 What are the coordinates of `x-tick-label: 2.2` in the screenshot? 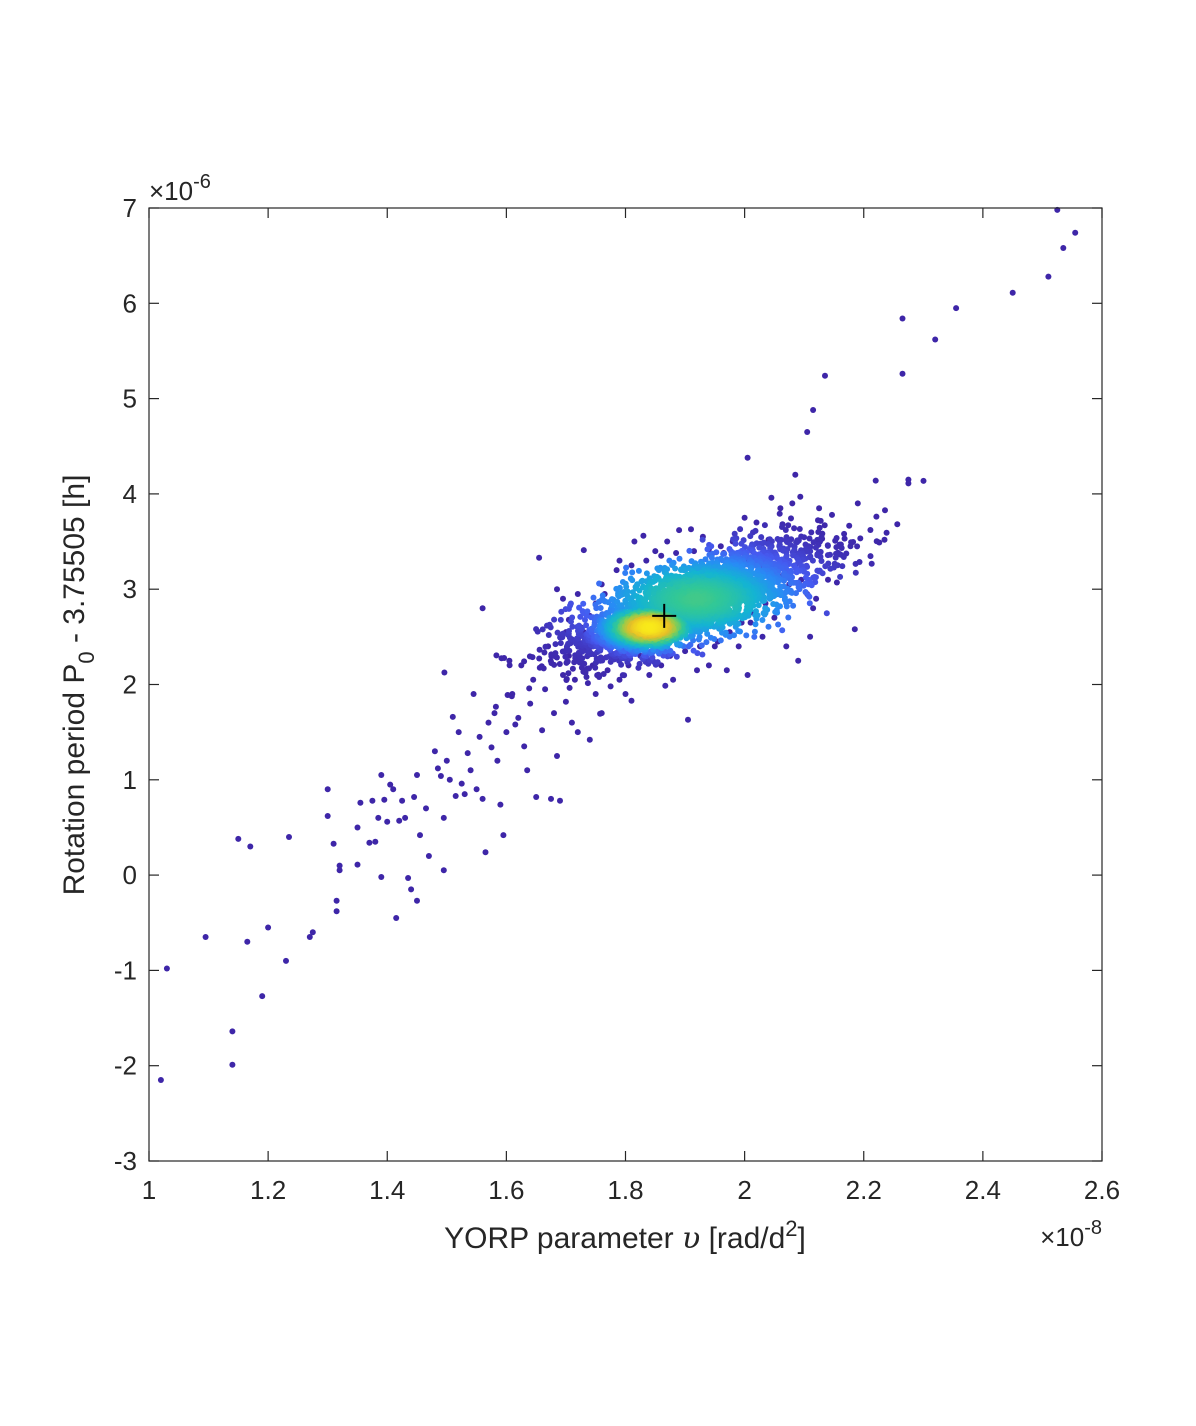 It's located at (864, 1190).